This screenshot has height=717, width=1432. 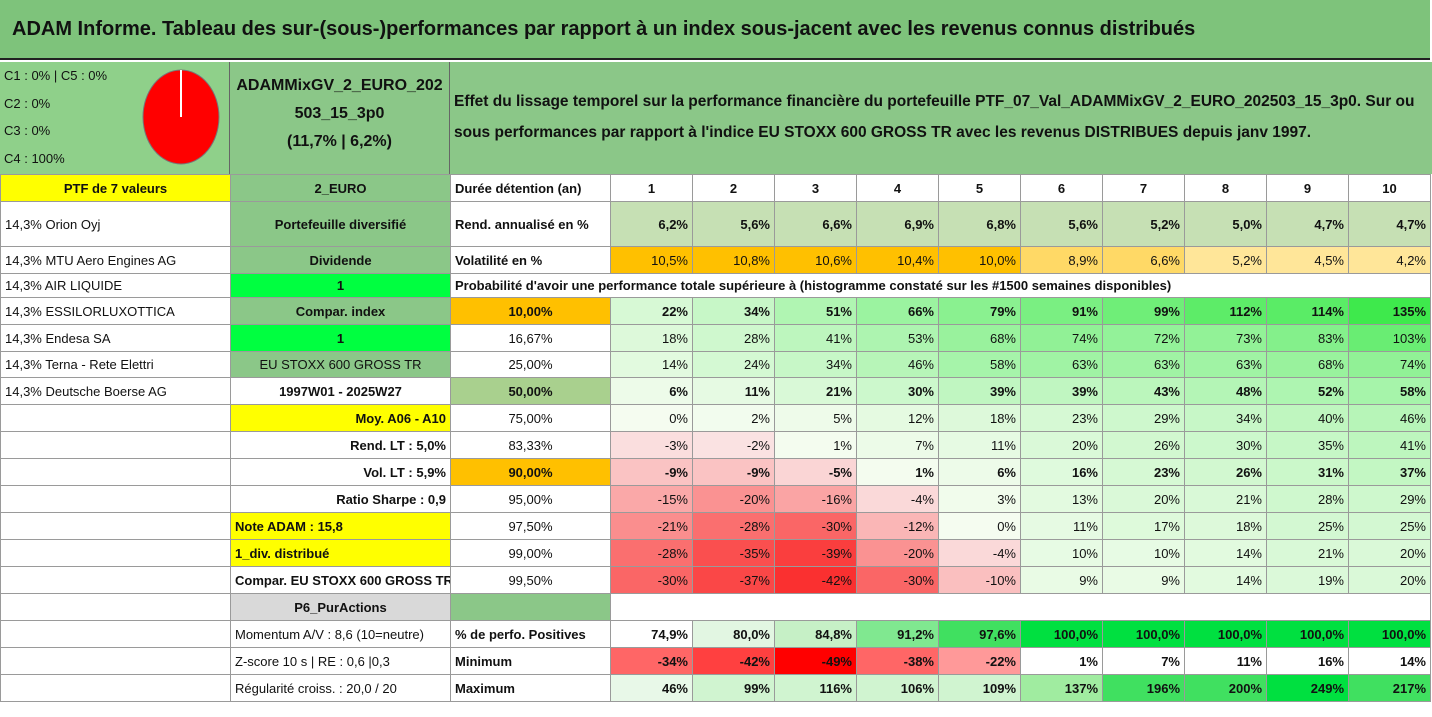 I want to click on volatility-value: 10,6%, so click(x=815, y=260).